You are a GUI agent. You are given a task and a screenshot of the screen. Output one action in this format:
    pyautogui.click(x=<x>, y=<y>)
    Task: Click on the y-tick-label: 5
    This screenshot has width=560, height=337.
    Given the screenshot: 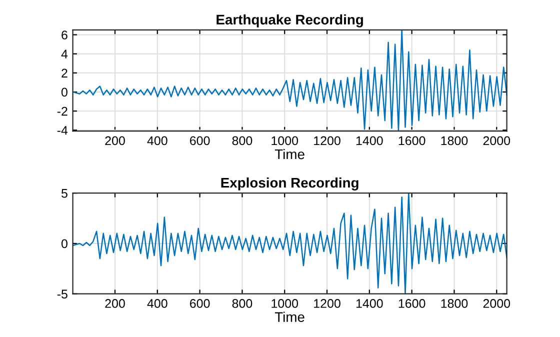 What is the action you would take?
    pyautogui.click(x=64, y=193)
    